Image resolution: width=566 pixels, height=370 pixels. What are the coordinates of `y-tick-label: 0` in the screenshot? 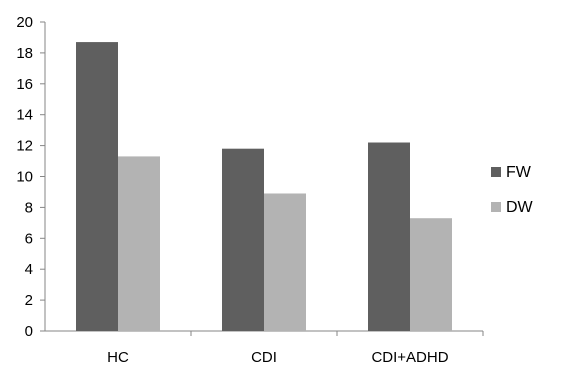 It's located at (29, 331).